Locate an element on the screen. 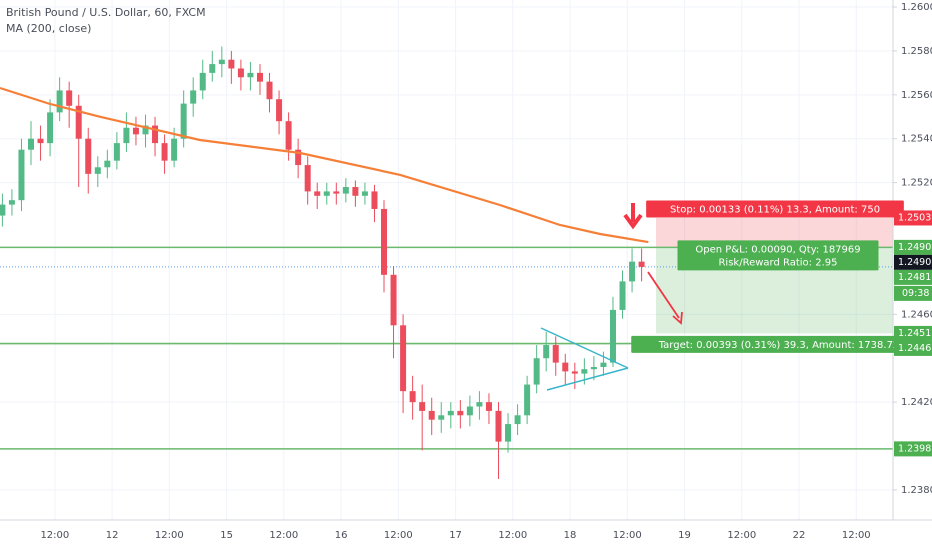 This screenshot has width=932, height=550. label-box is located at coordinates (779, 344).